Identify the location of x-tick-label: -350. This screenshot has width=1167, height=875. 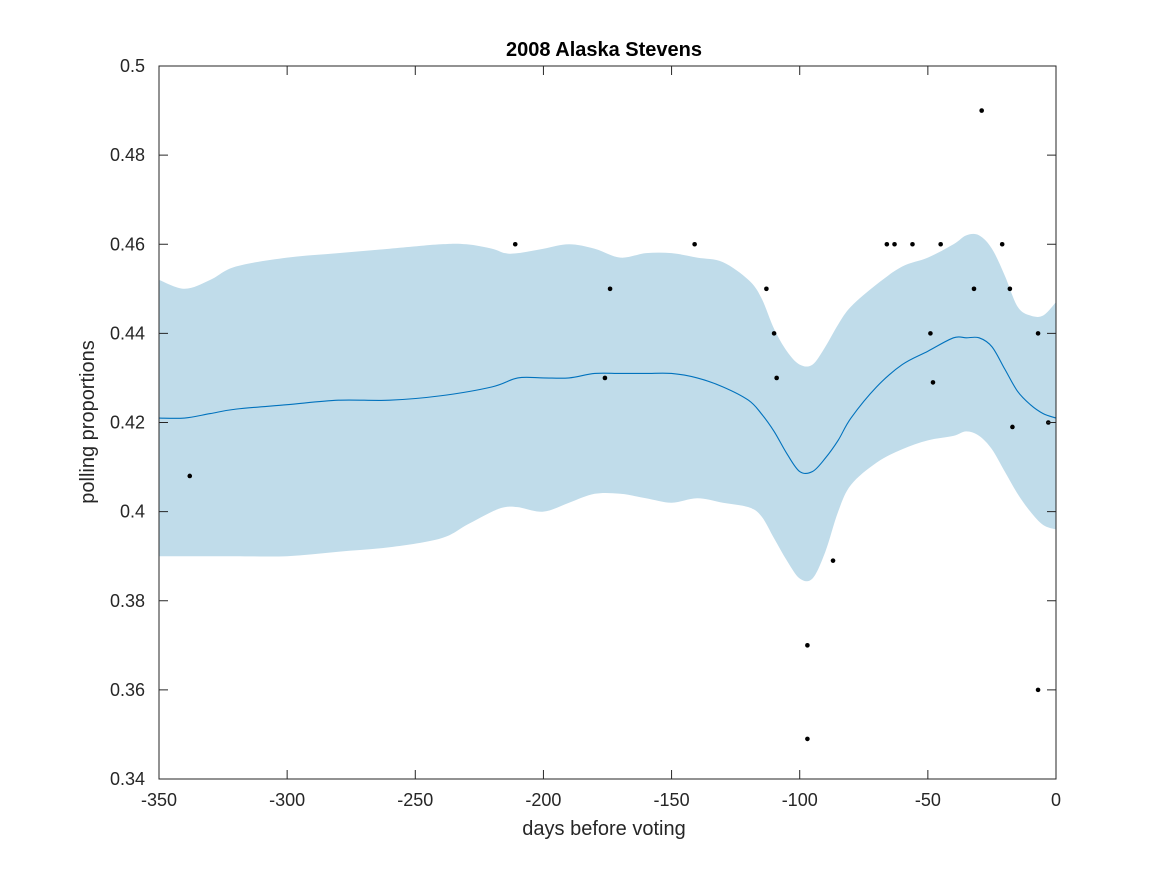
(159, 800).